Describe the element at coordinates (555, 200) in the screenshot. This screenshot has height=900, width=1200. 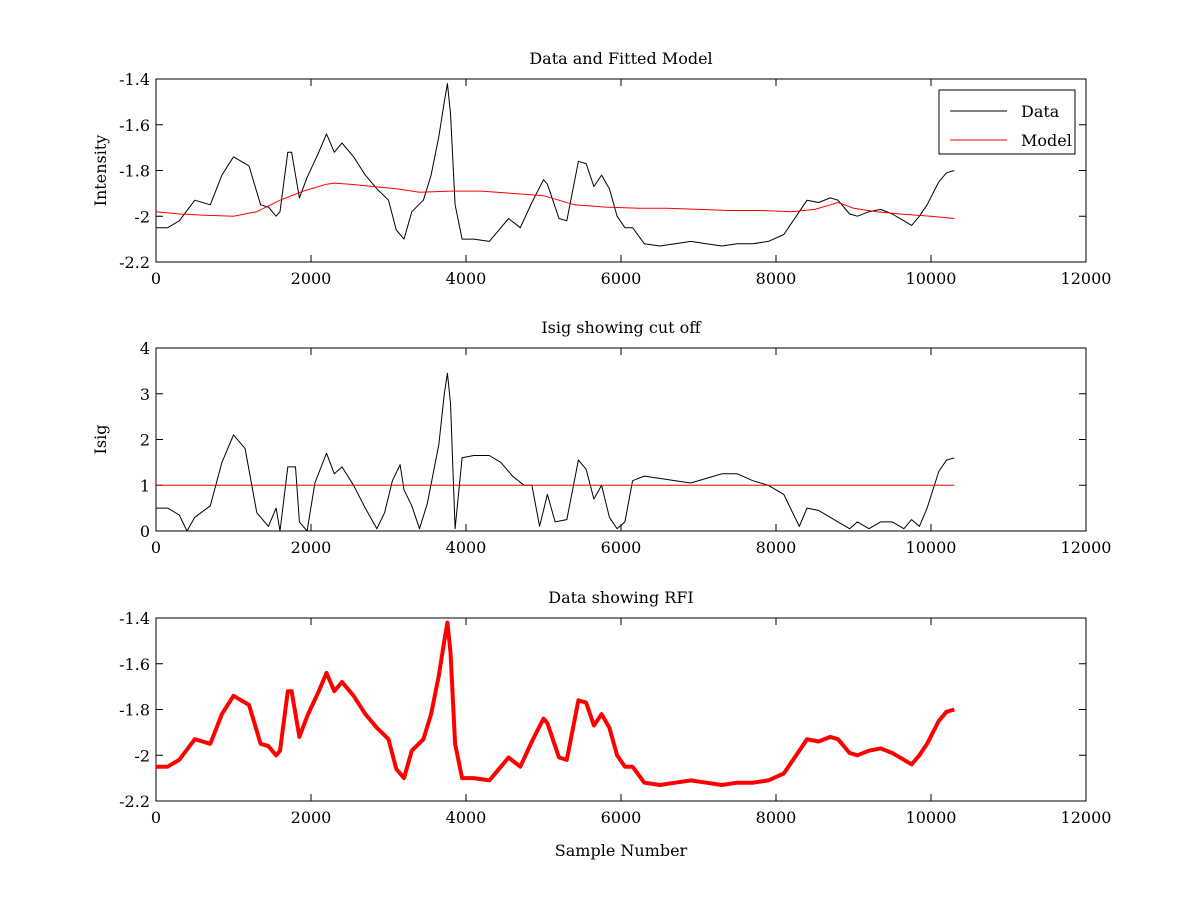
I see `series-line-model` at that location.